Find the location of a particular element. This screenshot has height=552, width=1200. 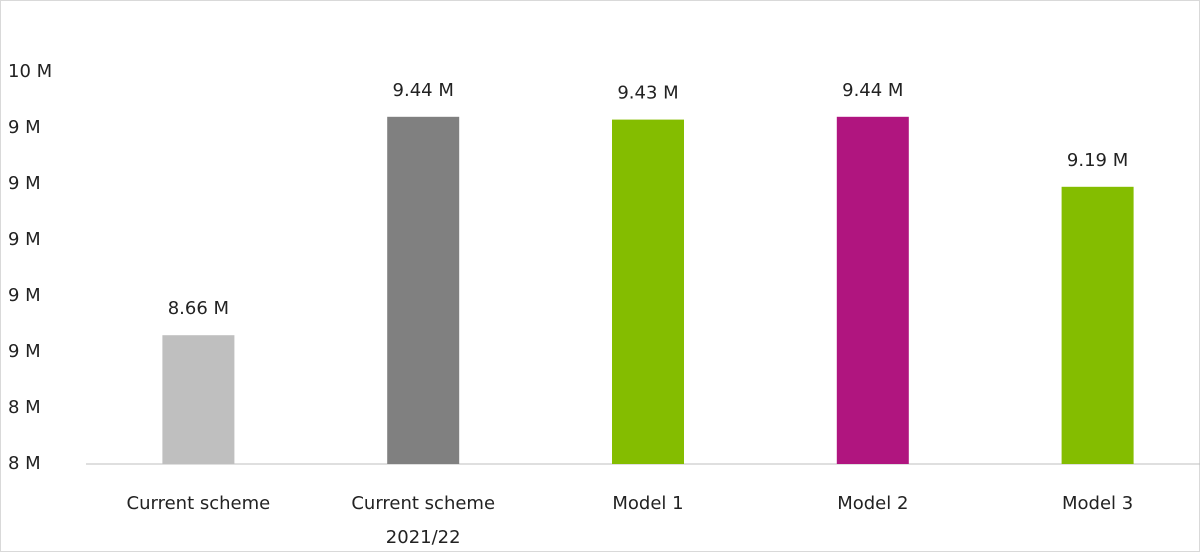

x-tick-label: Model 1 is located at coordinates (647, 503).